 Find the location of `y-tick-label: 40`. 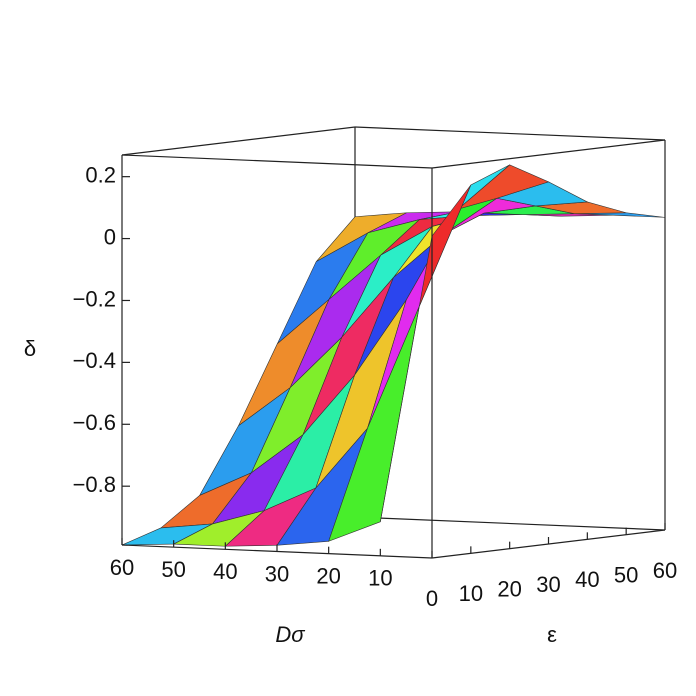

y-tick-label: 40 is located at coordinates (587, 579).